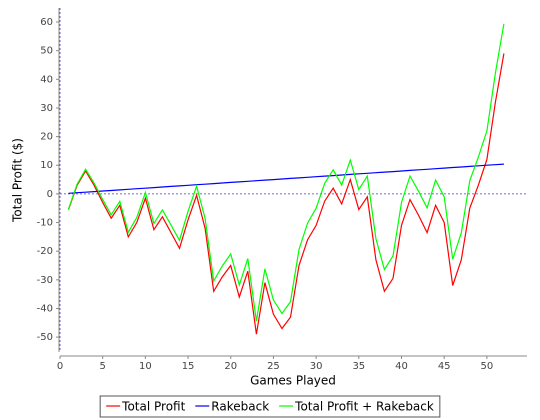 Image resolution: width=540 pixels, height=420 pixels. What do you see at coordinates (46, 165) in the screenshot?
I see `y-tick-label: 10` at bounding box center [46, 165].